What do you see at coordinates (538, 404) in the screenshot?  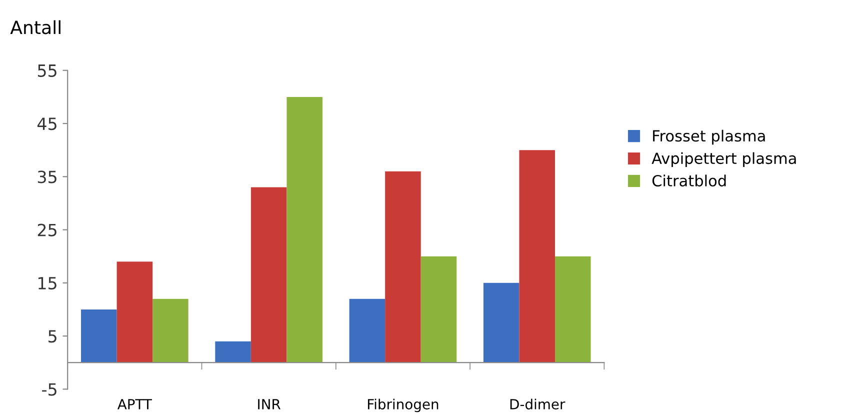 I see `x-tick-label: D-dimer` at bounding box center [538, 404].